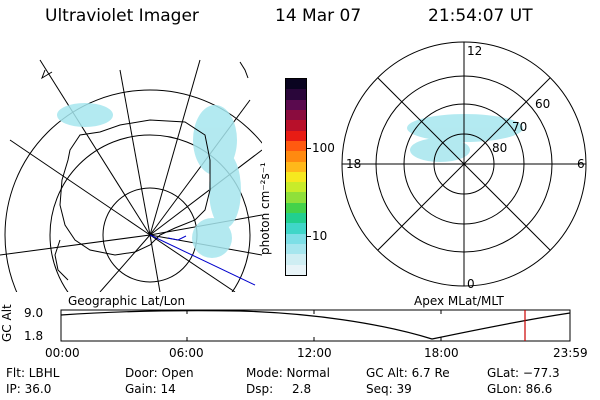  I want to click on date-label: 14 Mar 07, so click(318, 16).